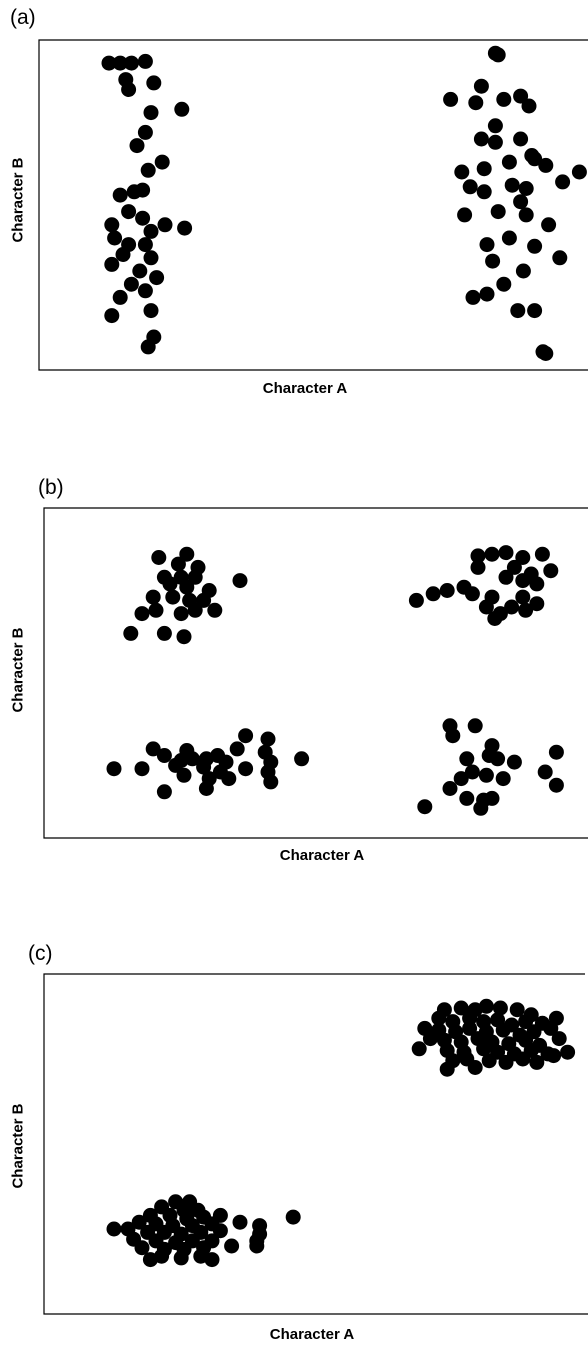 The image size is (588, 1351). Describe the element at coordinates (305, 388) in the screenshot. I see `x-axis-label: Character A` at that location.